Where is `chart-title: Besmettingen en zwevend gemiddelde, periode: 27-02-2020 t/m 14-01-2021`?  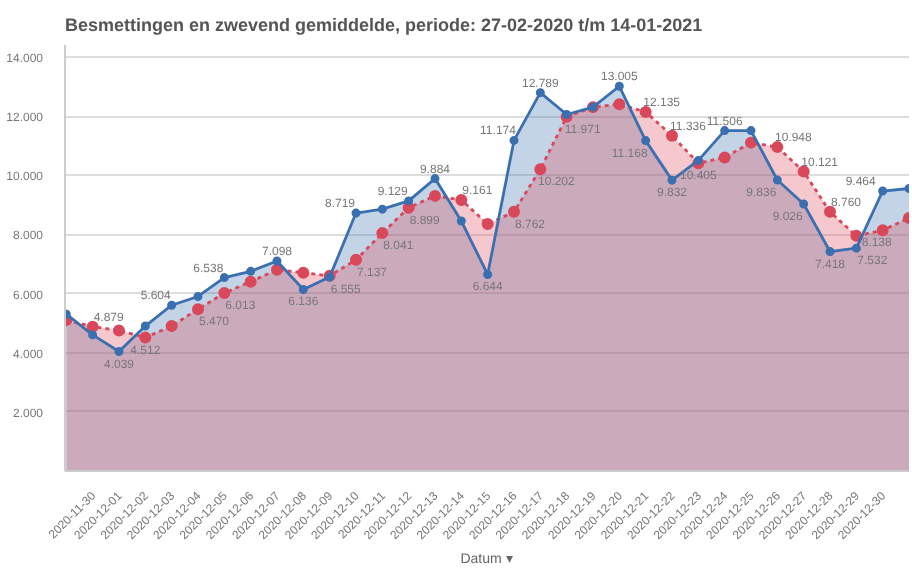
chart-title: Besmettingen en zwevend gemiddelde, periode: 27-02-2020 t/m 14-01-2021 is located at coordinates (384, 25).